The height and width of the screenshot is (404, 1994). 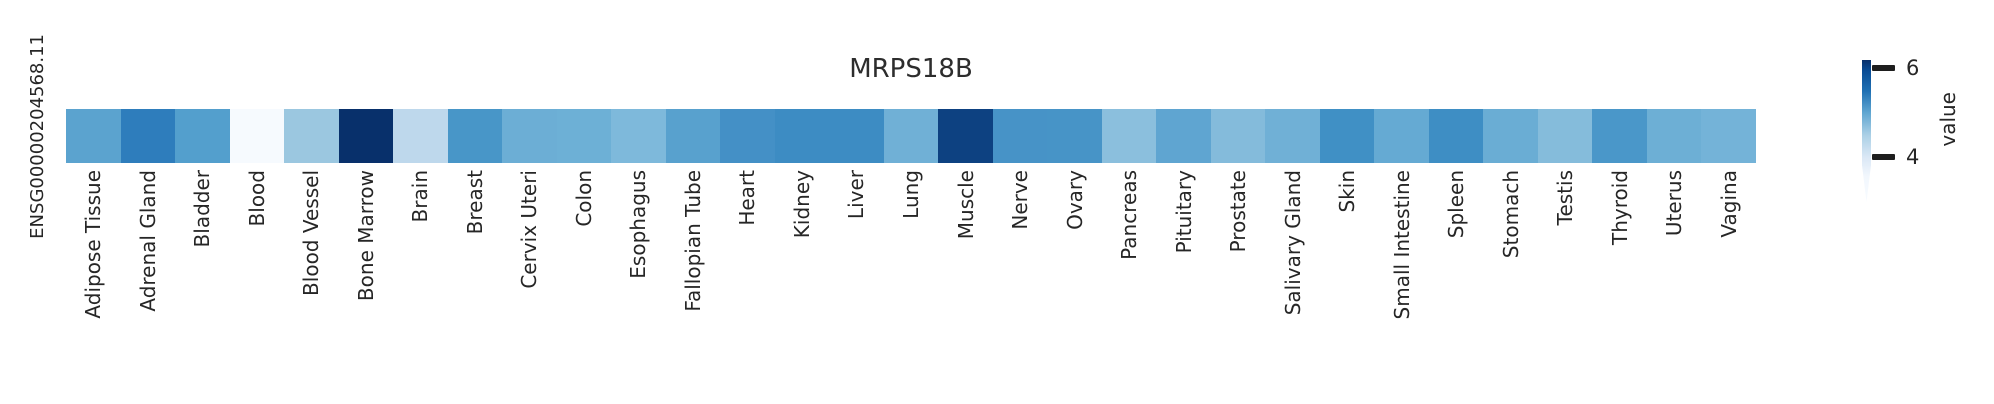 I want to click on x-tick-label-cell: Lung, so click(x=911, y=285).